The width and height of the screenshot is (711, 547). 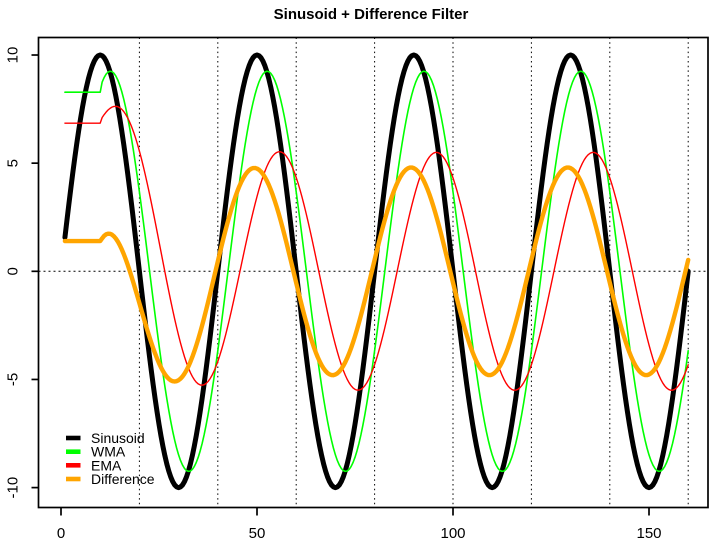 What do you see at coordinates (13, 488) in the screenshot?
I see `y-tick-label: -10` at bounding box center [13, 488].